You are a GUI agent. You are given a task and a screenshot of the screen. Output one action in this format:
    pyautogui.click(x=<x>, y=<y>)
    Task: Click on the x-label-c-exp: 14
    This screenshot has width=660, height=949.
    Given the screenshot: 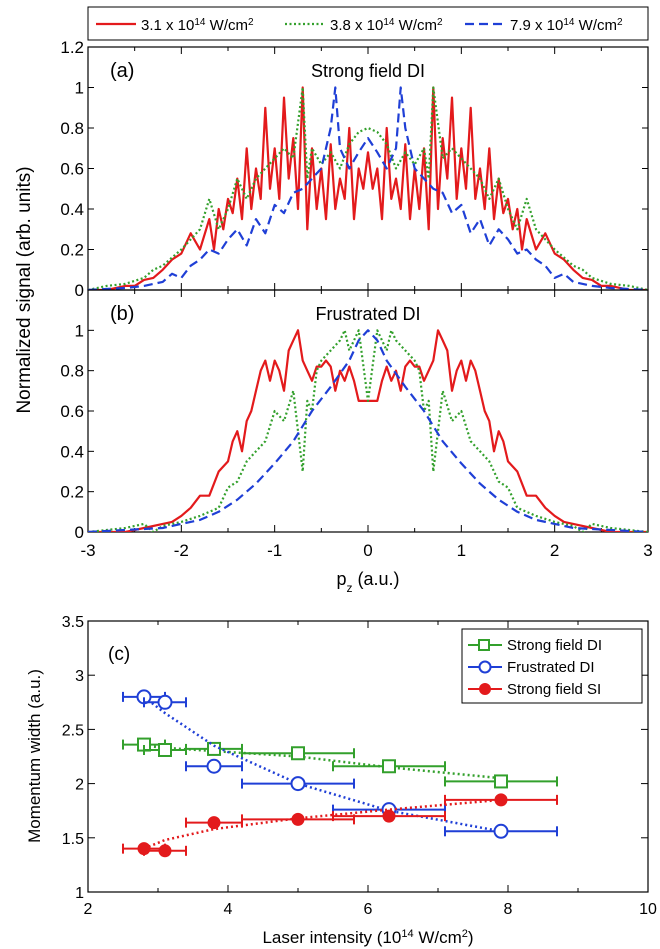 What is the action you would take?
    pyautogui.click(x=407, y=934)
    